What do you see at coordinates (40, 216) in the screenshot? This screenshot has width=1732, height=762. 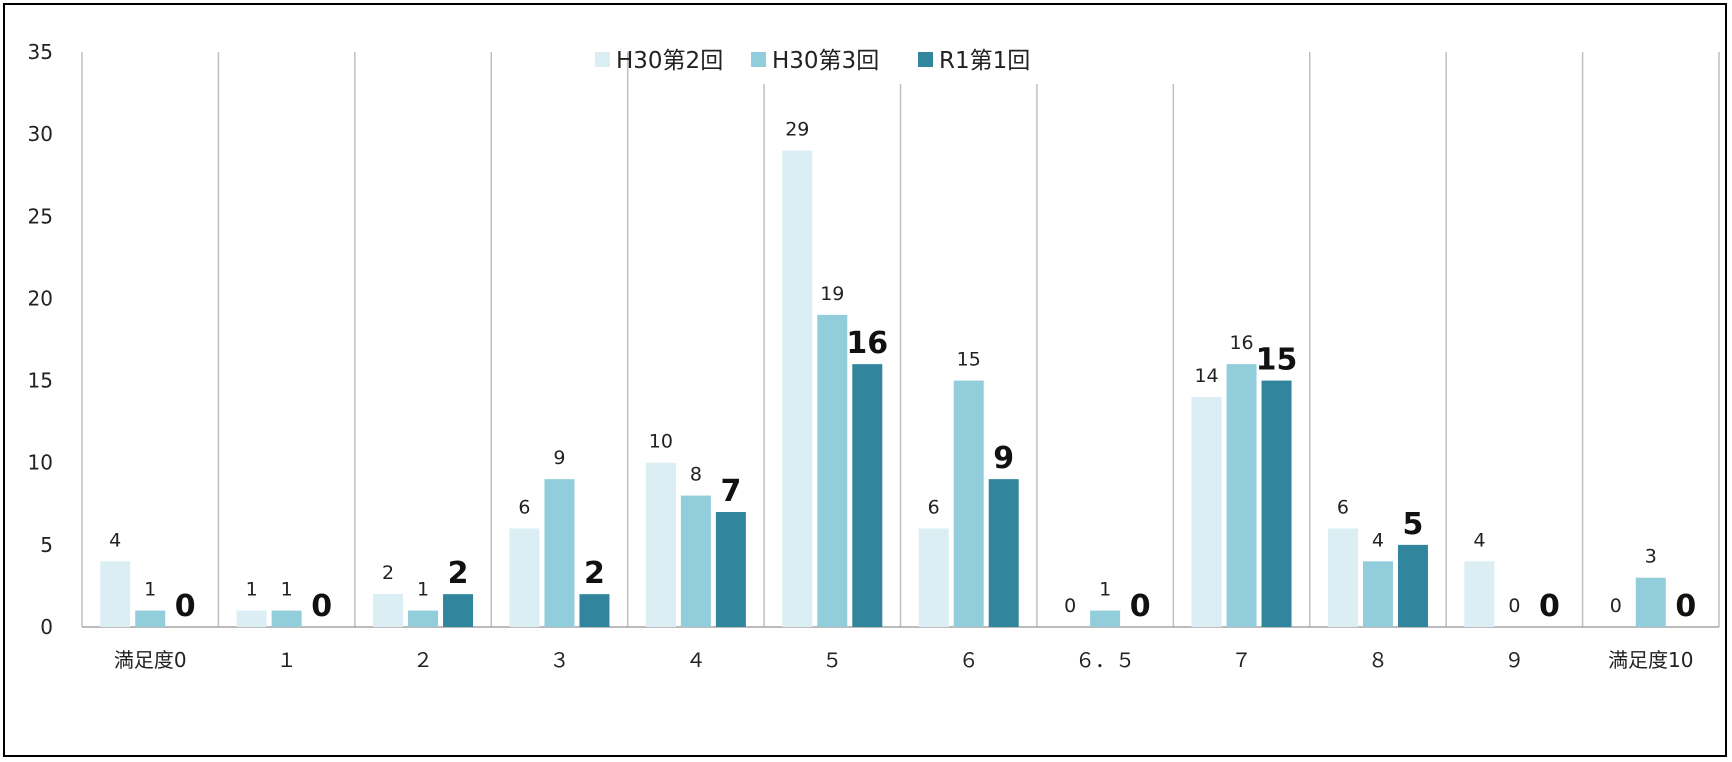 I see `y-tick-label: 25` at bounding box center [40, 216].